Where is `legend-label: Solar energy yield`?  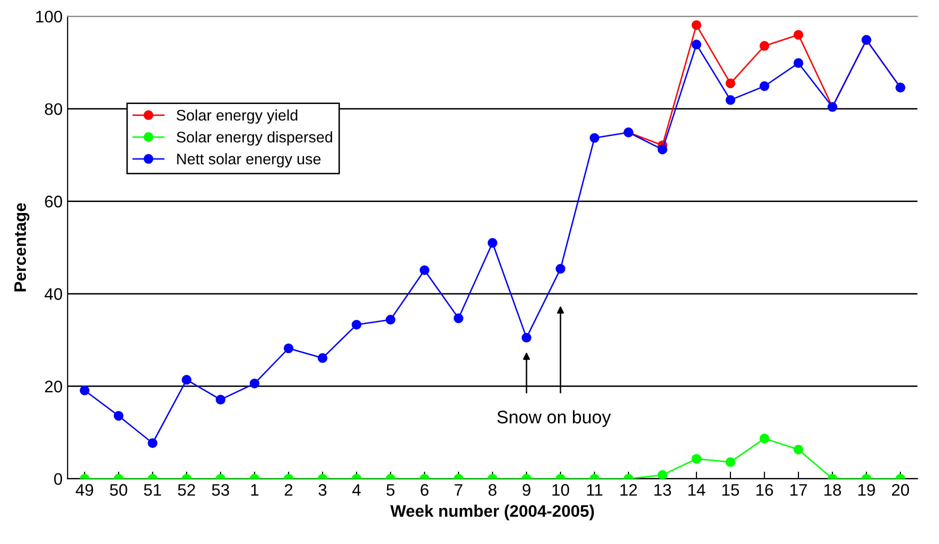
legend-label: Solar energy yield is located at coordinates (237, 116).